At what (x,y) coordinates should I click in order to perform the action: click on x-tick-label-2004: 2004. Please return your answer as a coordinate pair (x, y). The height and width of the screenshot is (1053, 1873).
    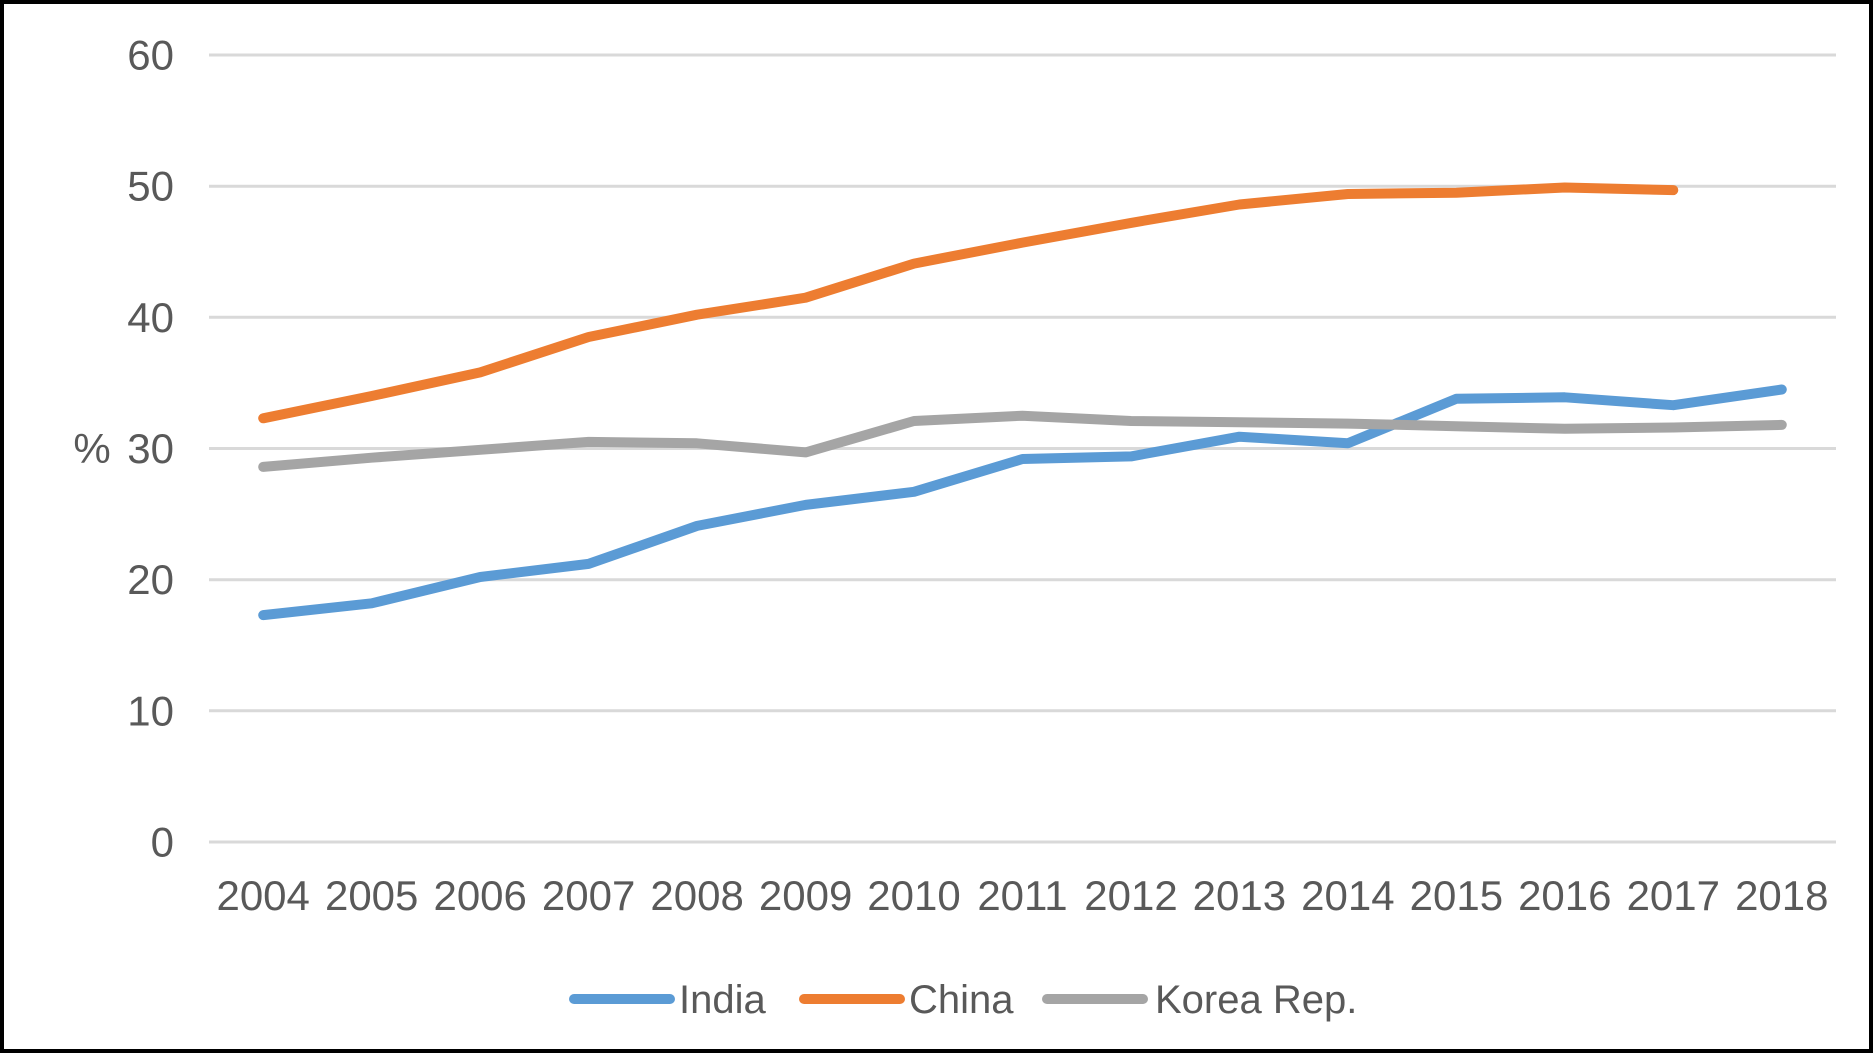
    Looking at the image, I should click on (262, 895).